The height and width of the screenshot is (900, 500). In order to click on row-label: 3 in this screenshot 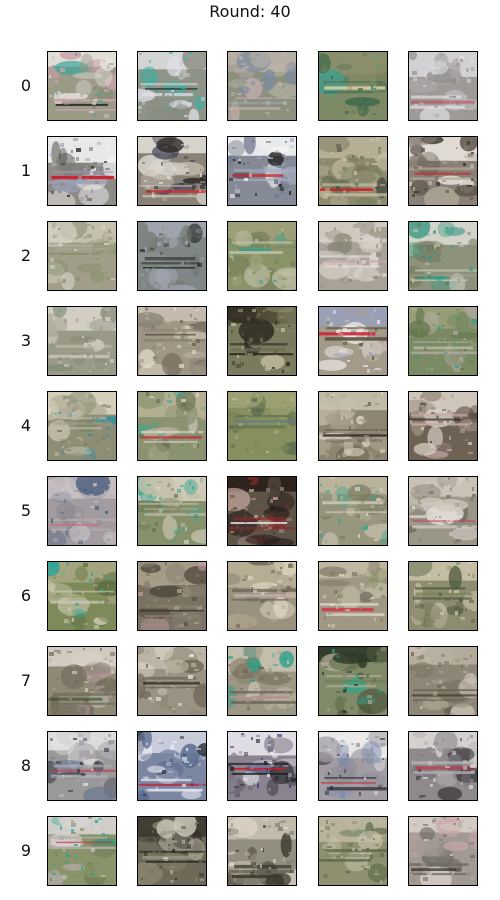, I will do `click(26, 340)`.